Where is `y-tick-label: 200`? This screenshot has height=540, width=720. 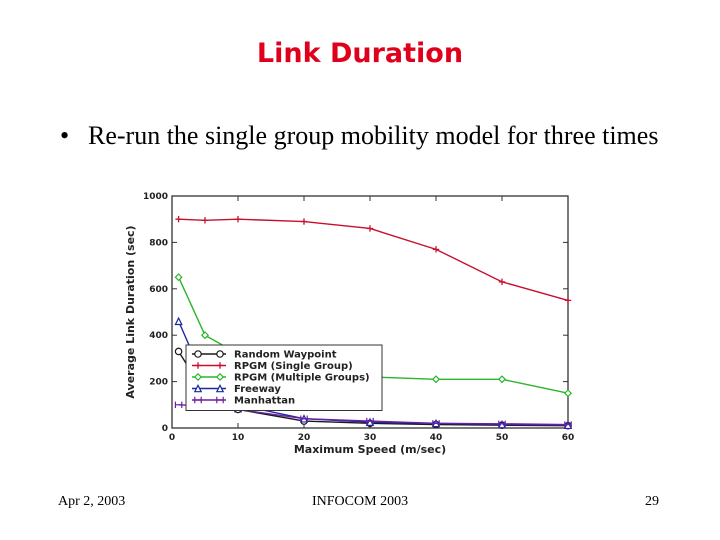 y-tick-label: 200 is located at coordinates (158, 383).